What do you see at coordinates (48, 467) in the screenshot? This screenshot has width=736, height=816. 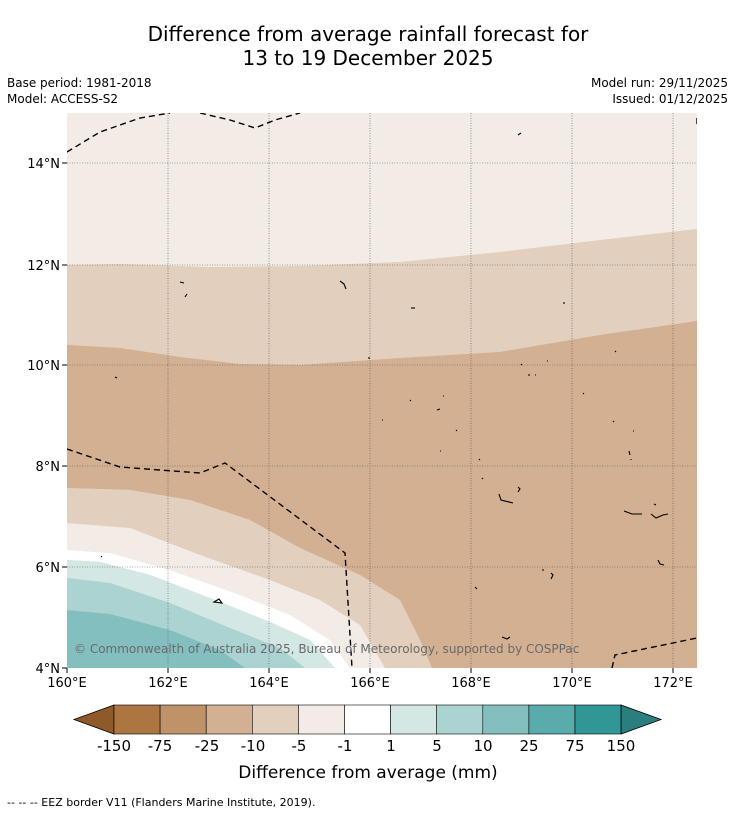 I see `y-tick-label: 8°N` at bounding box center [48, 467].